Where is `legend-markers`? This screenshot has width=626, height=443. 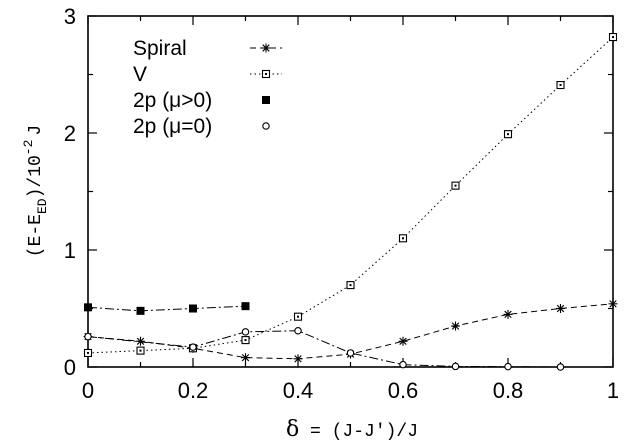
legend-markers is located at coordinates (266, 86).